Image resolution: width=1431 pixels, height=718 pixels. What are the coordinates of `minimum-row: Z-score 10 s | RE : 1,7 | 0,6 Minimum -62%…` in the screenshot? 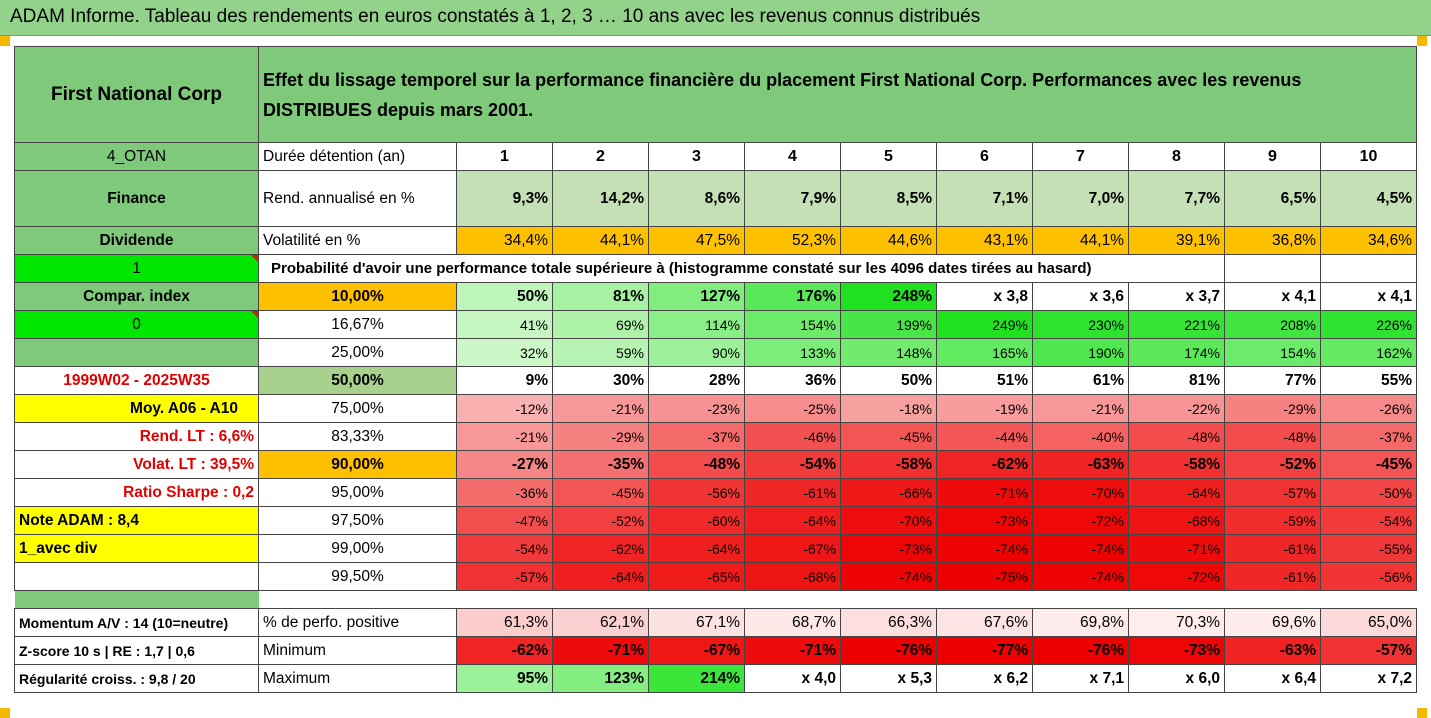 It's located at (715, 650).